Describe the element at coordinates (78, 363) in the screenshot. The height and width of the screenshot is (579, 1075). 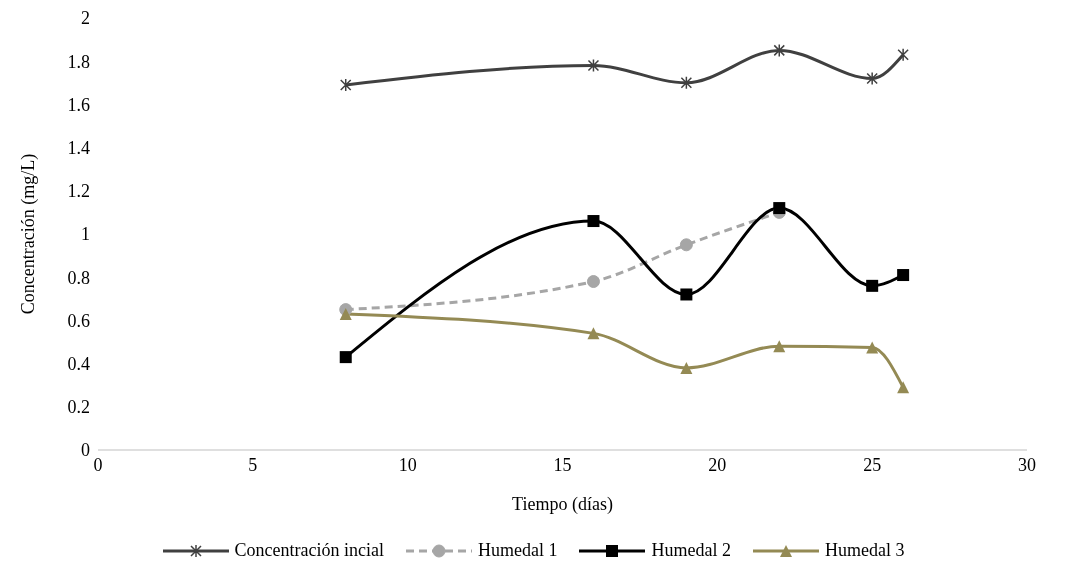
I see `y-tick-label: 0.4` at that location.